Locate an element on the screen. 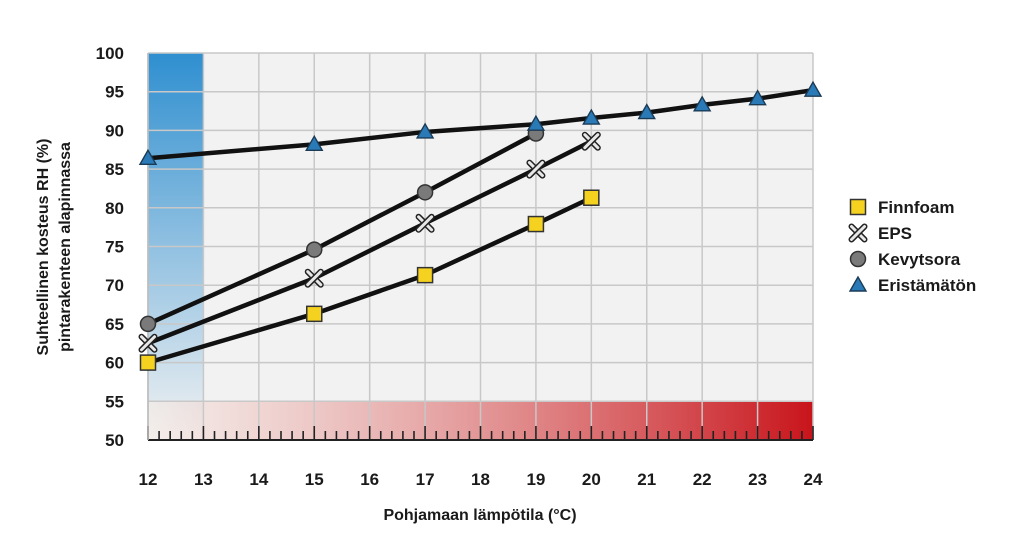 The image size is (1024, 543). series-line-kevytsora is located at coordinates (342, 228).